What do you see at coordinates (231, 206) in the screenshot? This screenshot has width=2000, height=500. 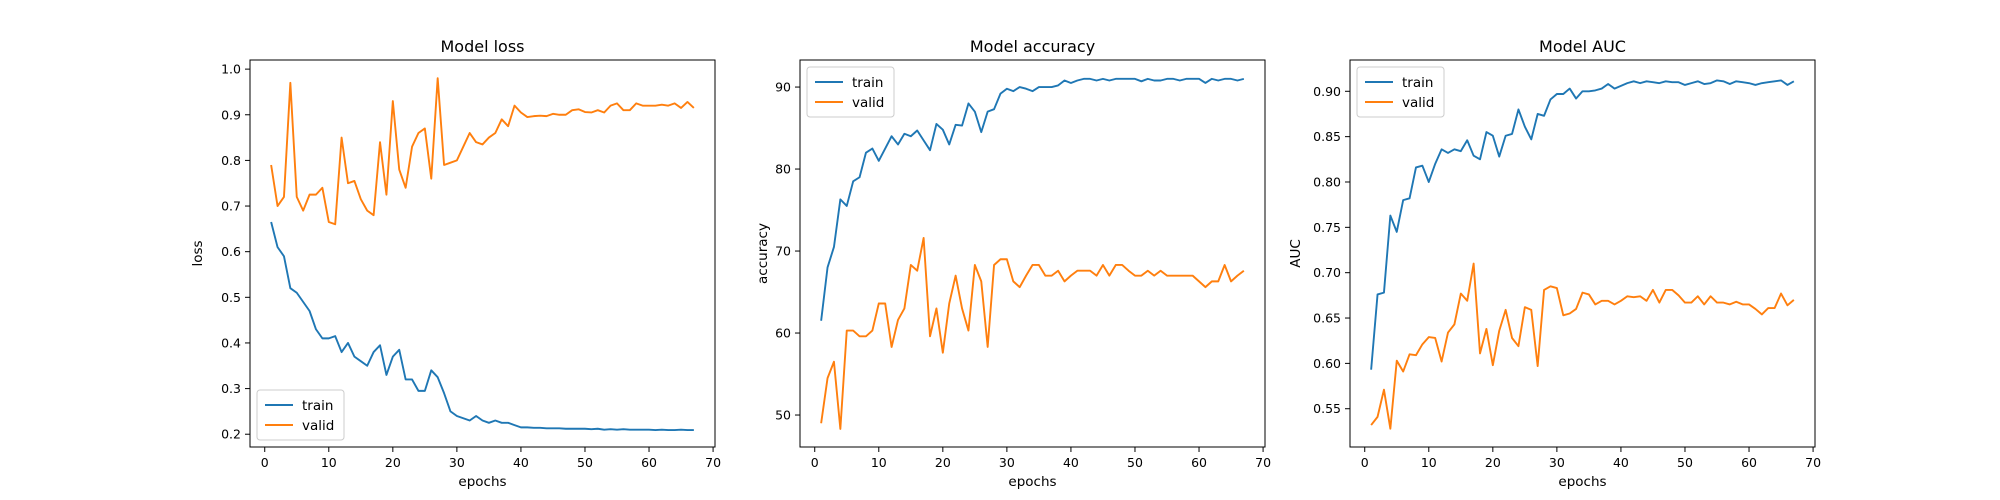 I see `y-tick-label: 0.7` at bounding box center [231, 206].